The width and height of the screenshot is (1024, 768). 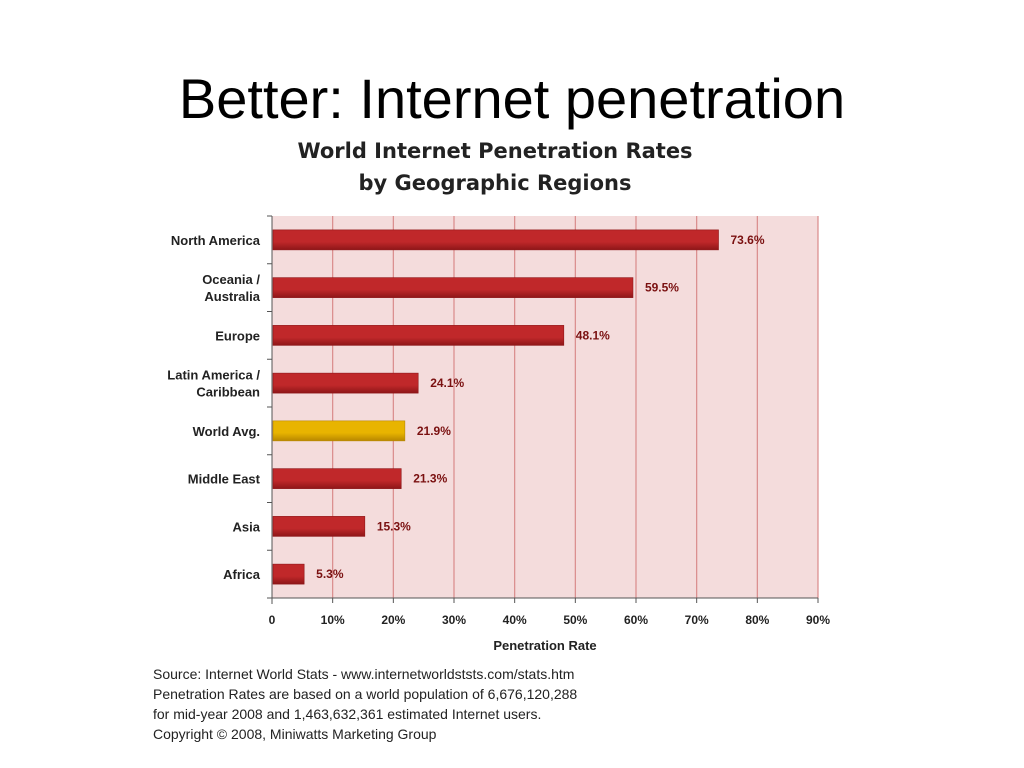 I want to click on x-tick-label: 20%, so click(x=393, y=620).